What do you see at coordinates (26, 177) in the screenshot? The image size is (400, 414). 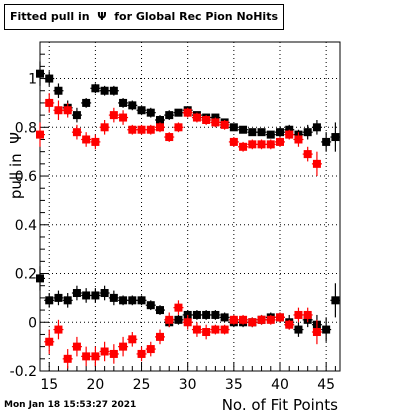 I see `y-tick-label: 0.6` at bounding box center [26, 177].